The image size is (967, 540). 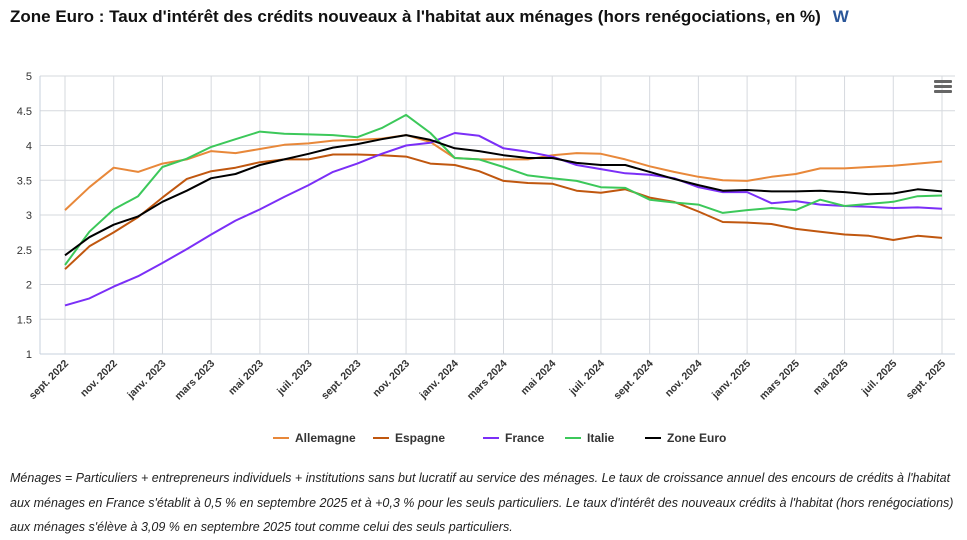 I want to click on x-tick-label: mai 2024, so click(x=538, y=378).